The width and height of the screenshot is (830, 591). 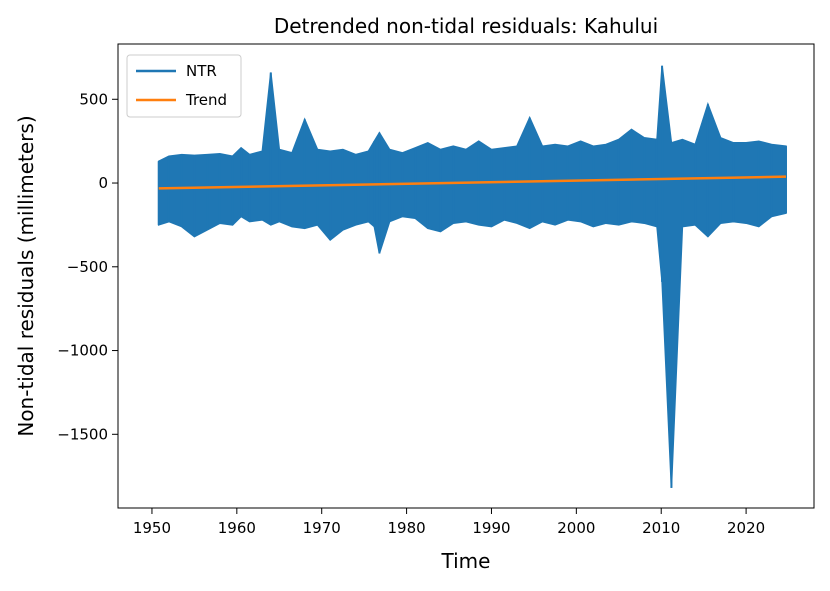 I want to click on y-axis-ticks: 500 0 −500 −1000 −1500, so click(x=87, y=266).